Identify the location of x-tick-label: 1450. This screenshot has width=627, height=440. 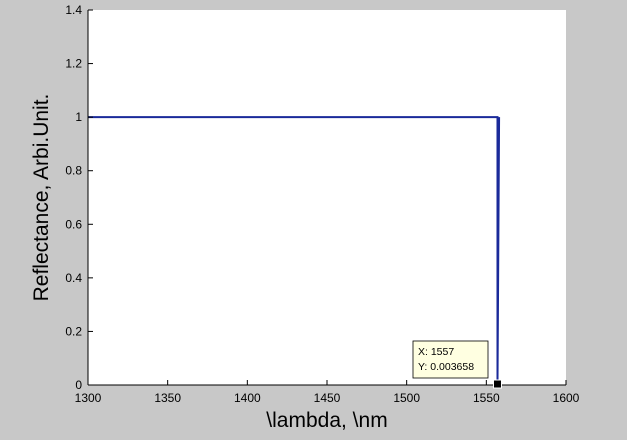
(327, 398).